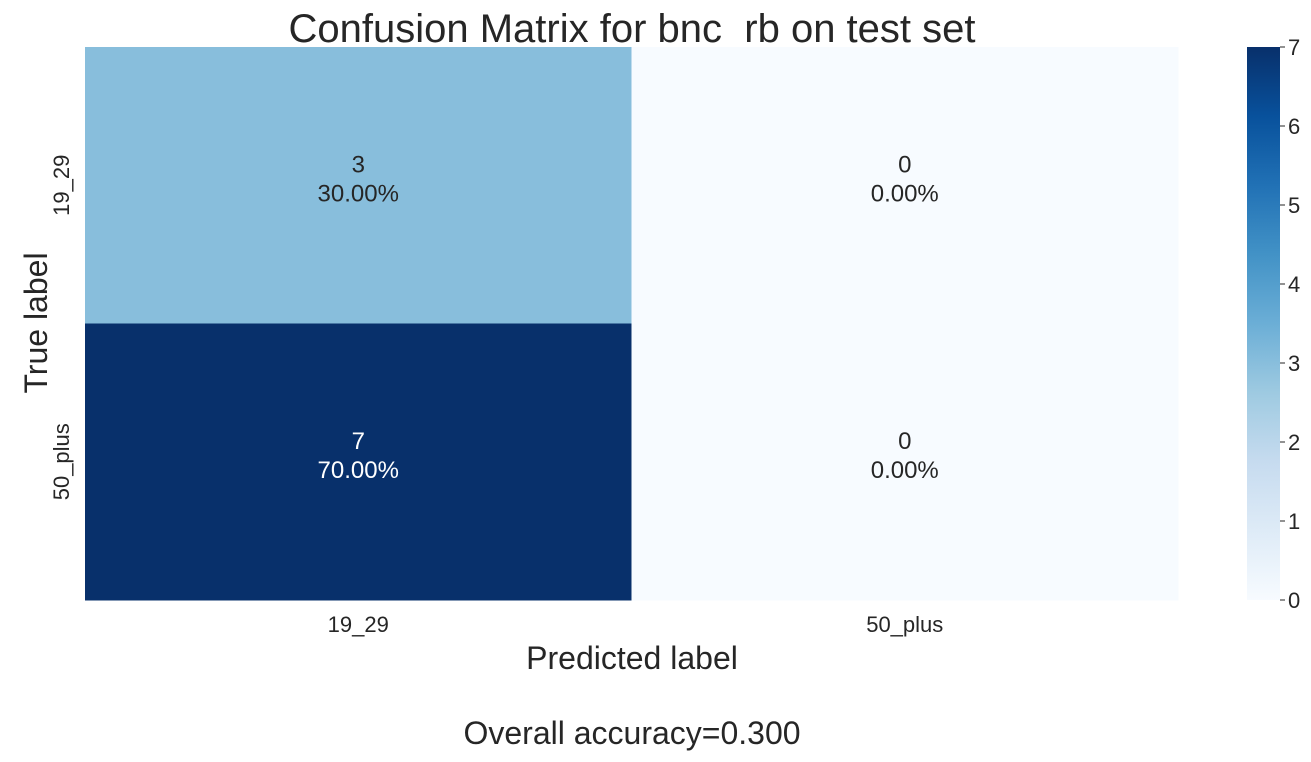 Image resolution: width=1311 pixels, height=762 pixels. Describe the element at coordinates (1294, 126) in the screenshot. I see `colorbar-tick-label: 6` at that location.